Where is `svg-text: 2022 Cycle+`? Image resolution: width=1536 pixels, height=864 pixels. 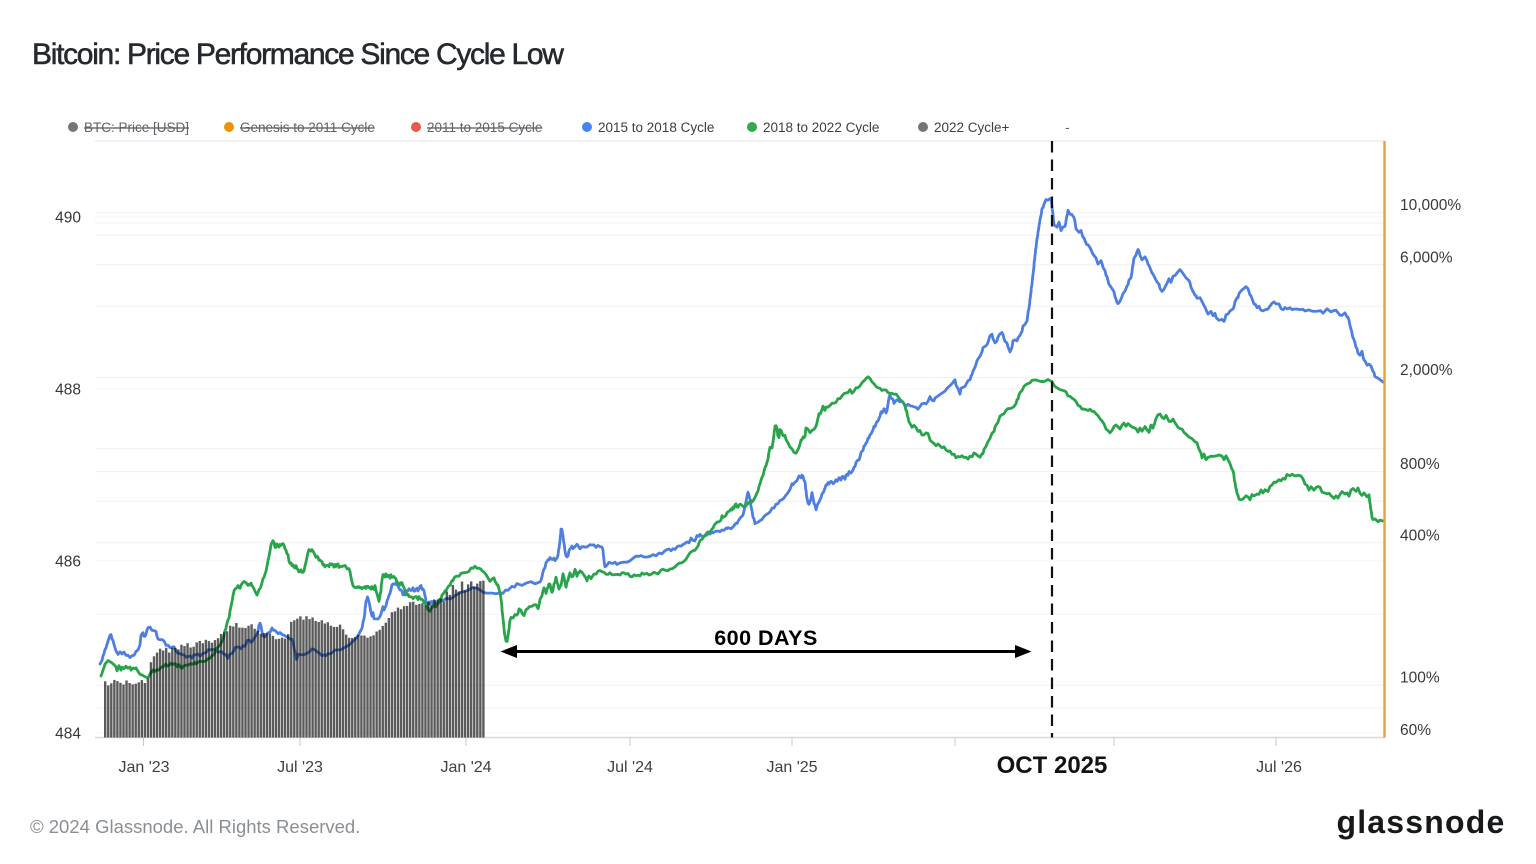
svg-text: 2022 Cycle+ is located at coordinates (972, 127).